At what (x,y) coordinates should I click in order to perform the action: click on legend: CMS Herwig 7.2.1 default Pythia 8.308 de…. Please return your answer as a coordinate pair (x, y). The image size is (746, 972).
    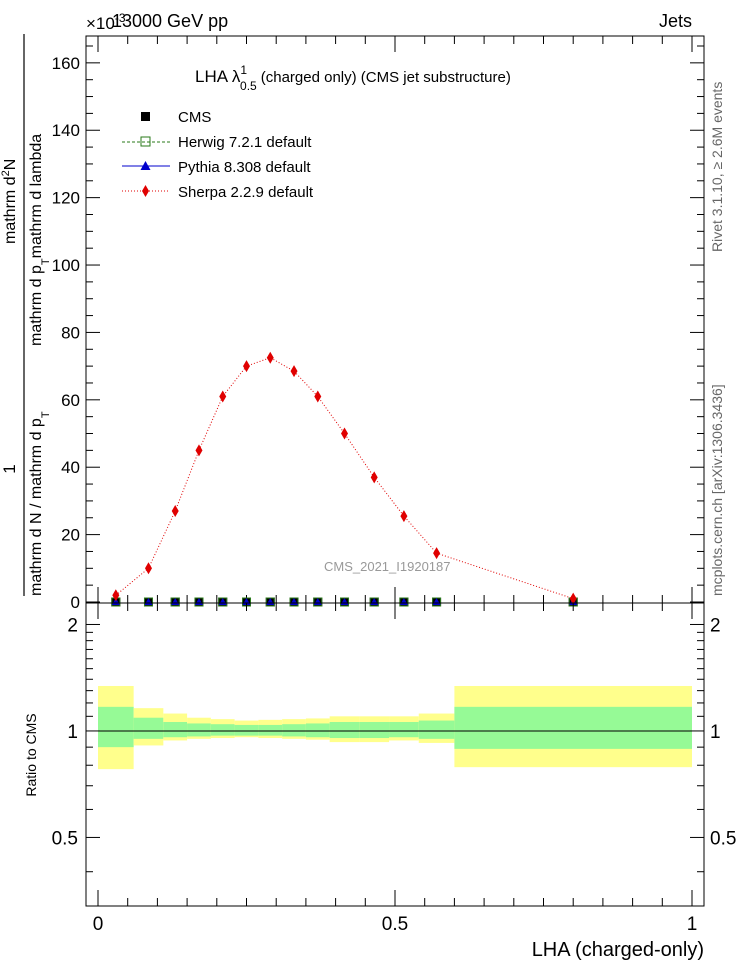
    Looking at the image, I should click on (218, 155).